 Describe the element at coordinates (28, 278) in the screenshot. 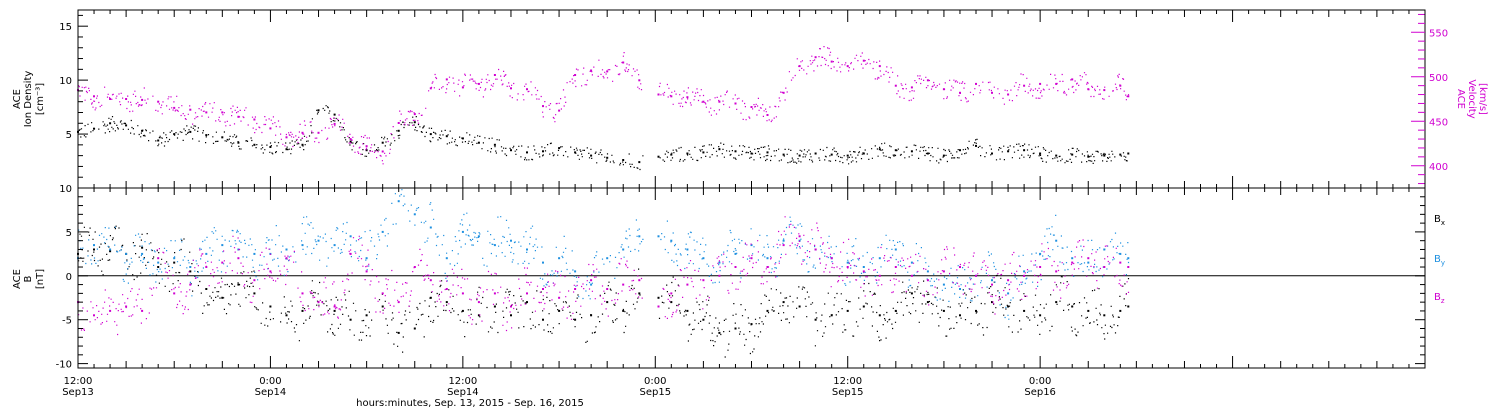

I see `field-axis-label-quantity: B` at that location.